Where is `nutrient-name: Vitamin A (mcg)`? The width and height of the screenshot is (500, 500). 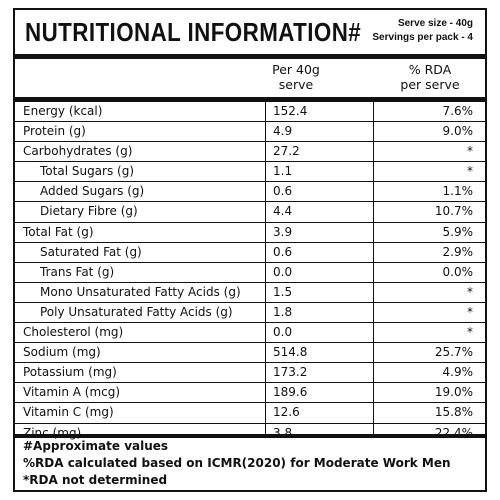 nutrient-name: Vitamin A (mcg) is located at coordinates (72, 392).